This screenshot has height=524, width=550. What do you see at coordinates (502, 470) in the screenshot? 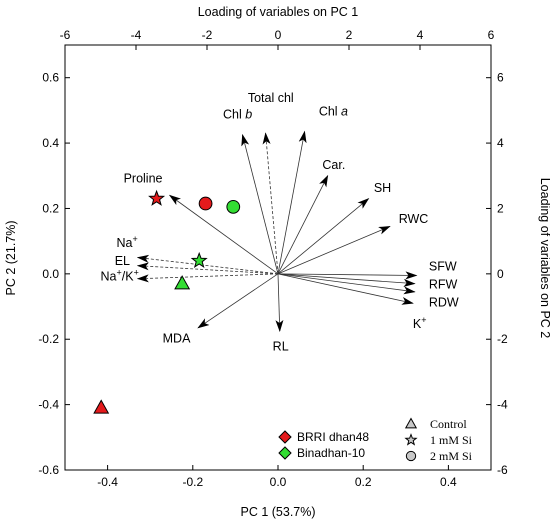
I see `right-y-tick-label: -6` at bounding box center [502, 470].